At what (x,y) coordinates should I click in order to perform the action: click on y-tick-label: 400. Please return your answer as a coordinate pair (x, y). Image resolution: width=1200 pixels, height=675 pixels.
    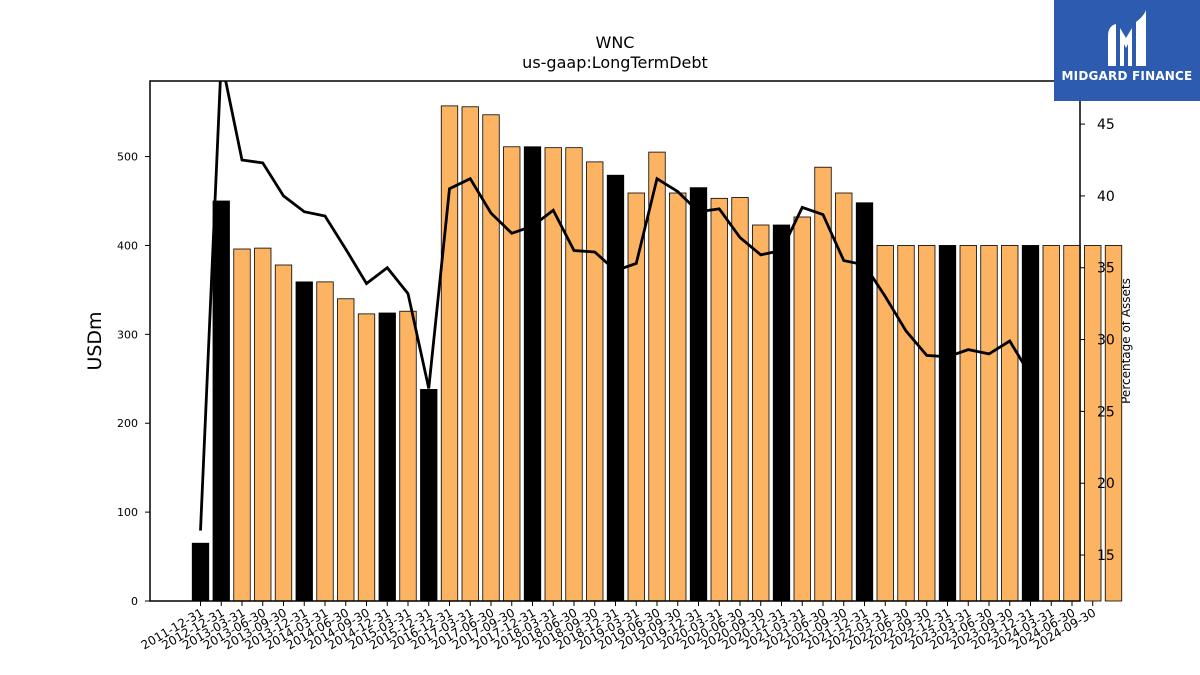
    Looking at the image, I should click on (127, 245).